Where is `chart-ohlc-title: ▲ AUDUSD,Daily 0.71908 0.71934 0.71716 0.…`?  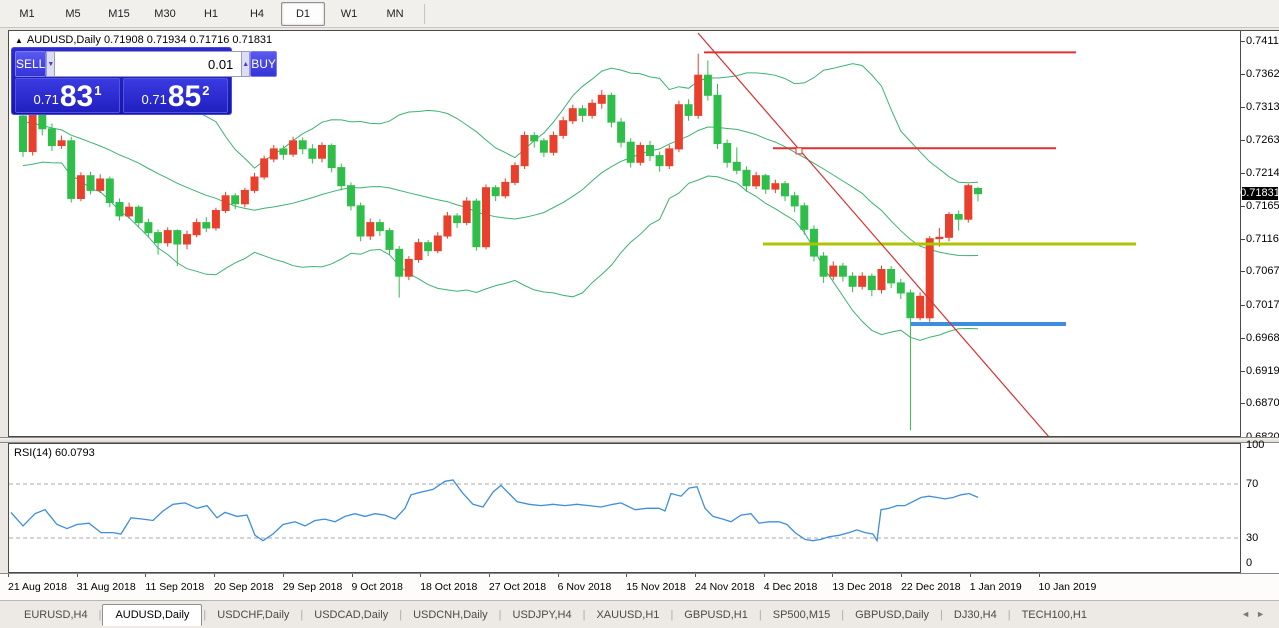 chart-ohlc-title: ▲ AUDUSD,Daily 0.71908 0.71934 0.71716 0.… is located at coordinates (143, 40).